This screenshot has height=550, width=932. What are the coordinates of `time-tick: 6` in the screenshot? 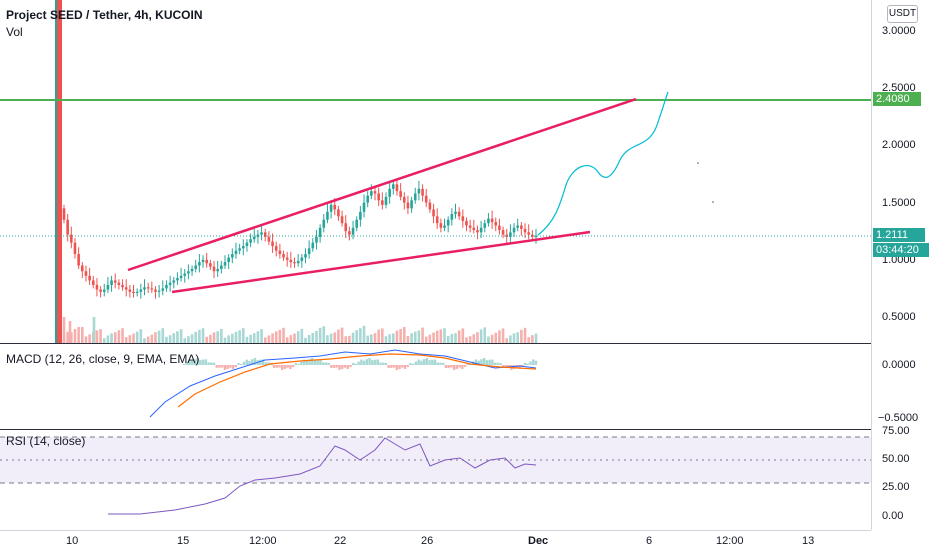 It's located at (649, 541).